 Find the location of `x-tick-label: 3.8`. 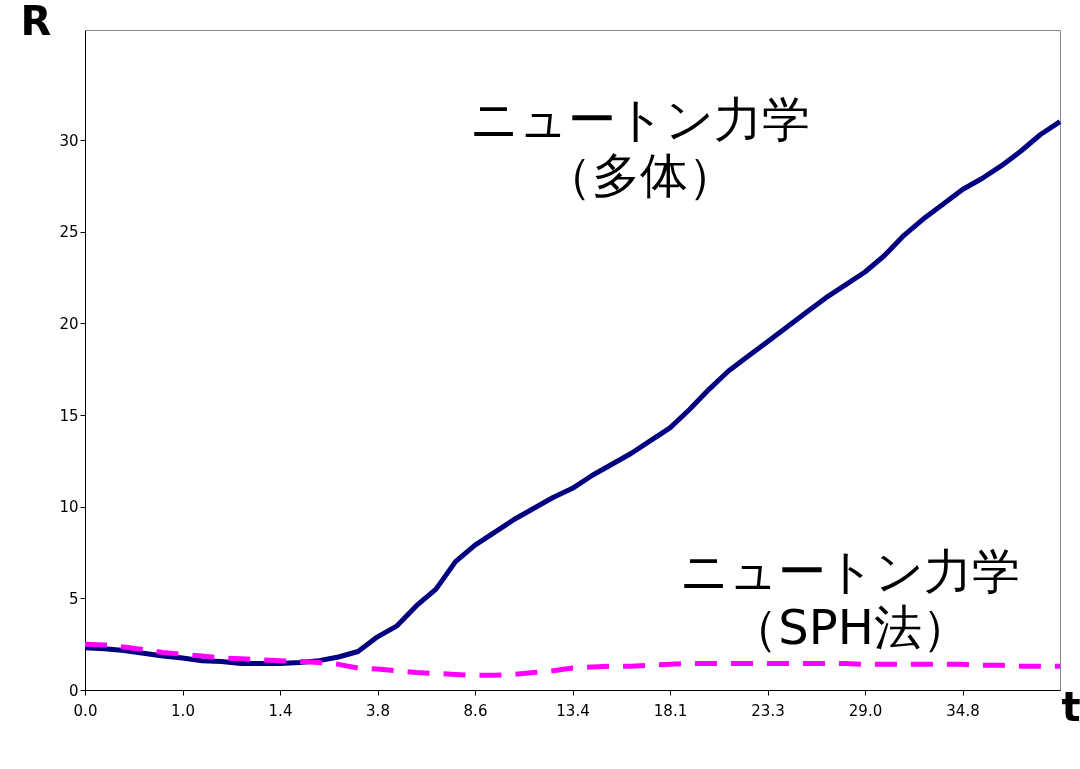

x-tick-label: 3.8 is located at coordinates (378, 710).